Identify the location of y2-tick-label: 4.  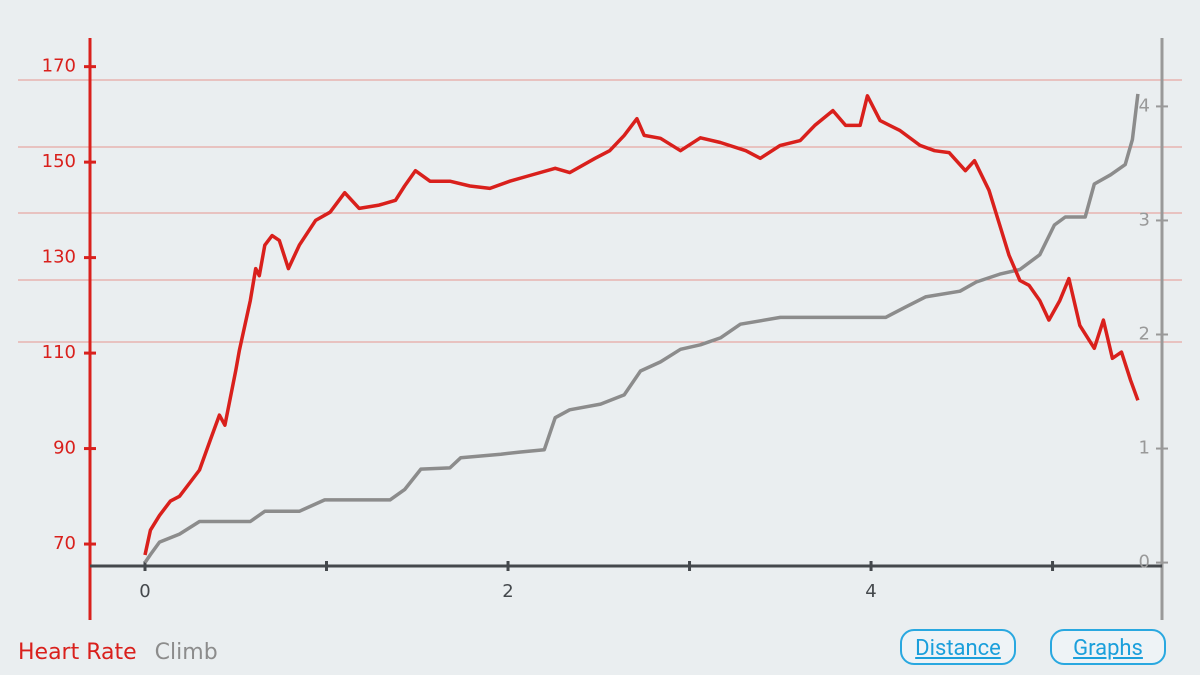
(1144, 105).